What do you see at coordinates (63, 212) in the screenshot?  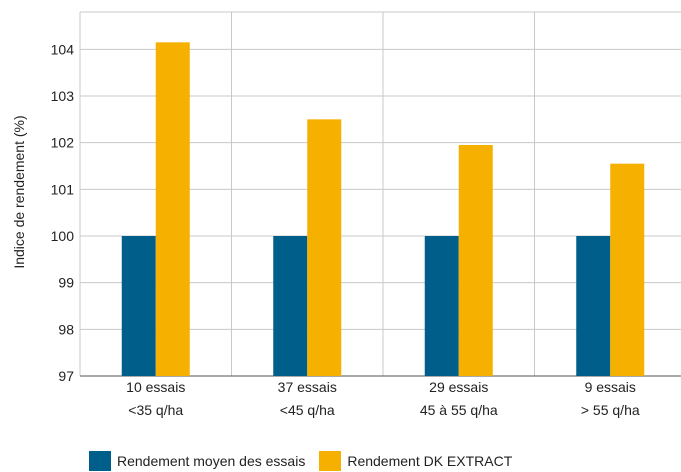 I see `y-tick-labels: 97 98 99 100 101 102 103 104` at bounding box center [63, 212].